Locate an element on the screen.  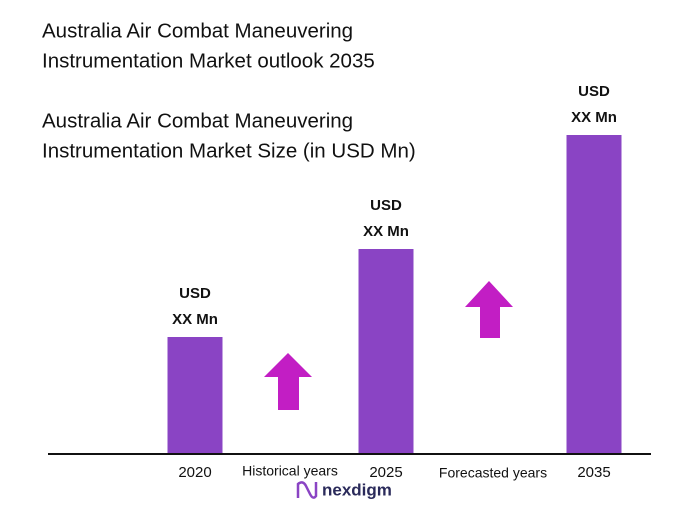
annotation: Historical years is located at coordinates (290, 471).